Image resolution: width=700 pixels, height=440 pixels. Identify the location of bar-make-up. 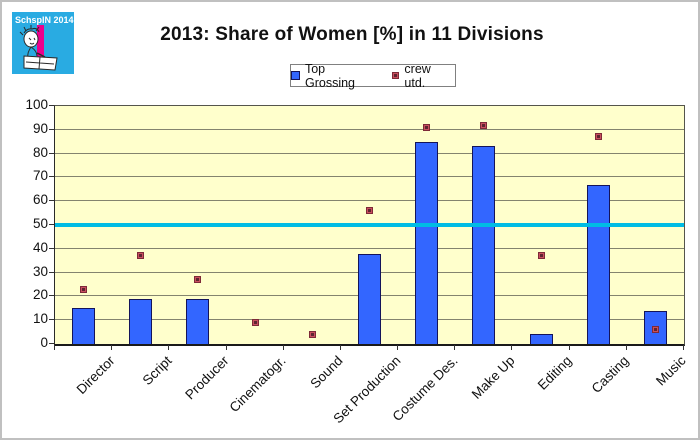
(484, 245).